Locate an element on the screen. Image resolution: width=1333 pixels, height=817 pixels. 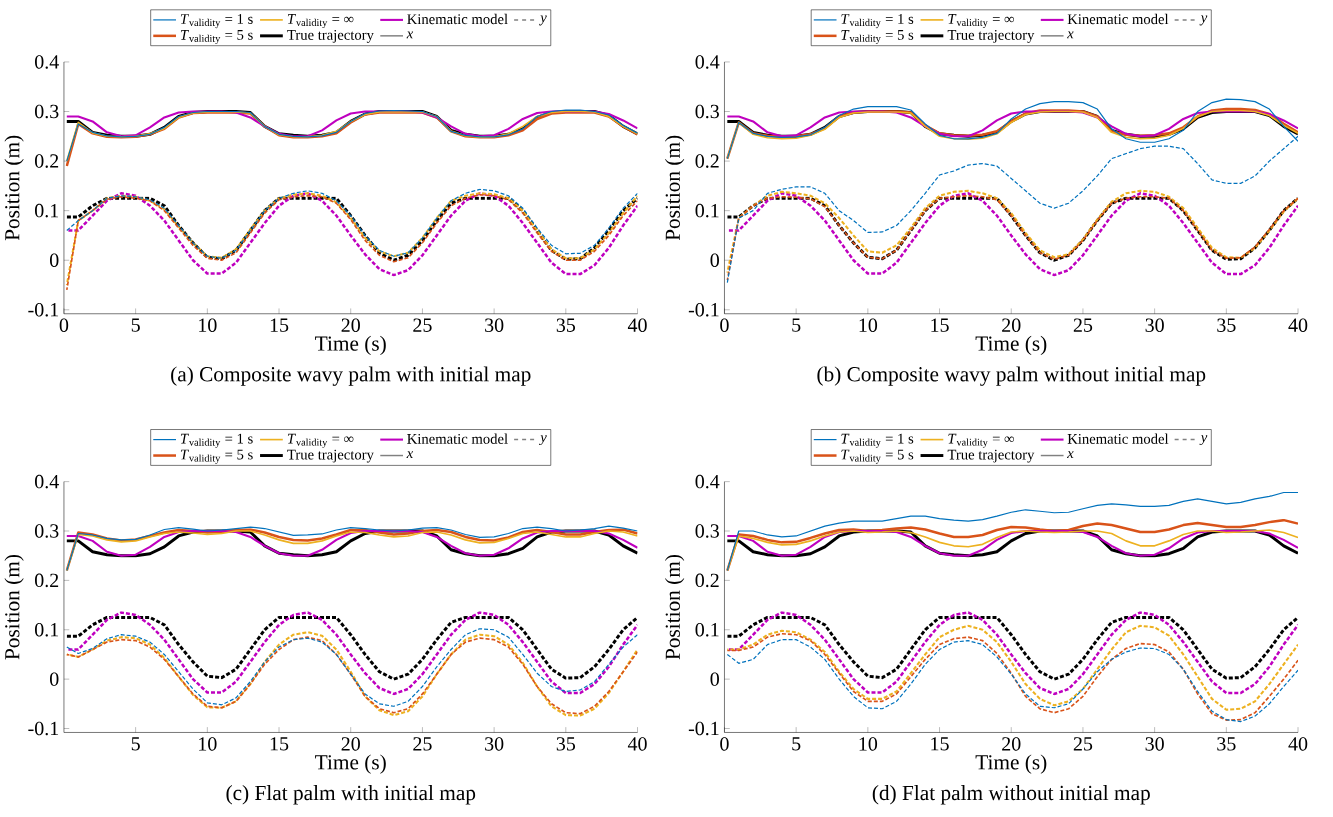
text: (b) Composite wavy palm without initial map is located at coordinates (1011, 376).